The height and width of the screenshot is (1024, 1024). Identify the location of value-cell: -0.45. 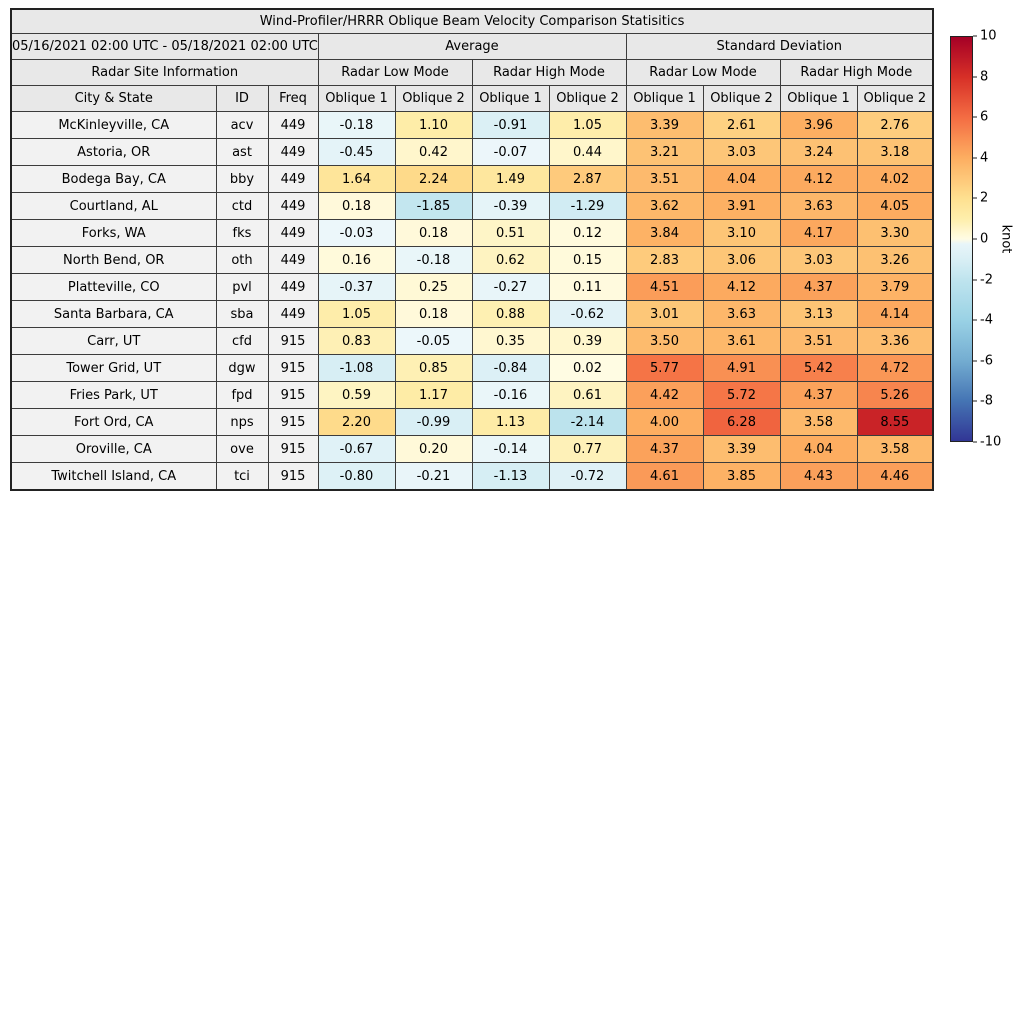
(356, 152).